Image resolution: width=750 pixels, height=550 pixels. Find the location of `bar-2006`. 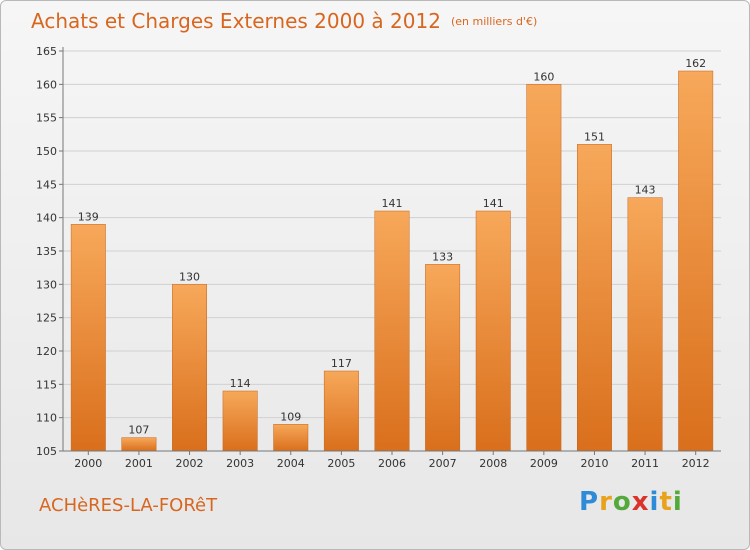

bar-2006 is located at coordinates (392, 331).